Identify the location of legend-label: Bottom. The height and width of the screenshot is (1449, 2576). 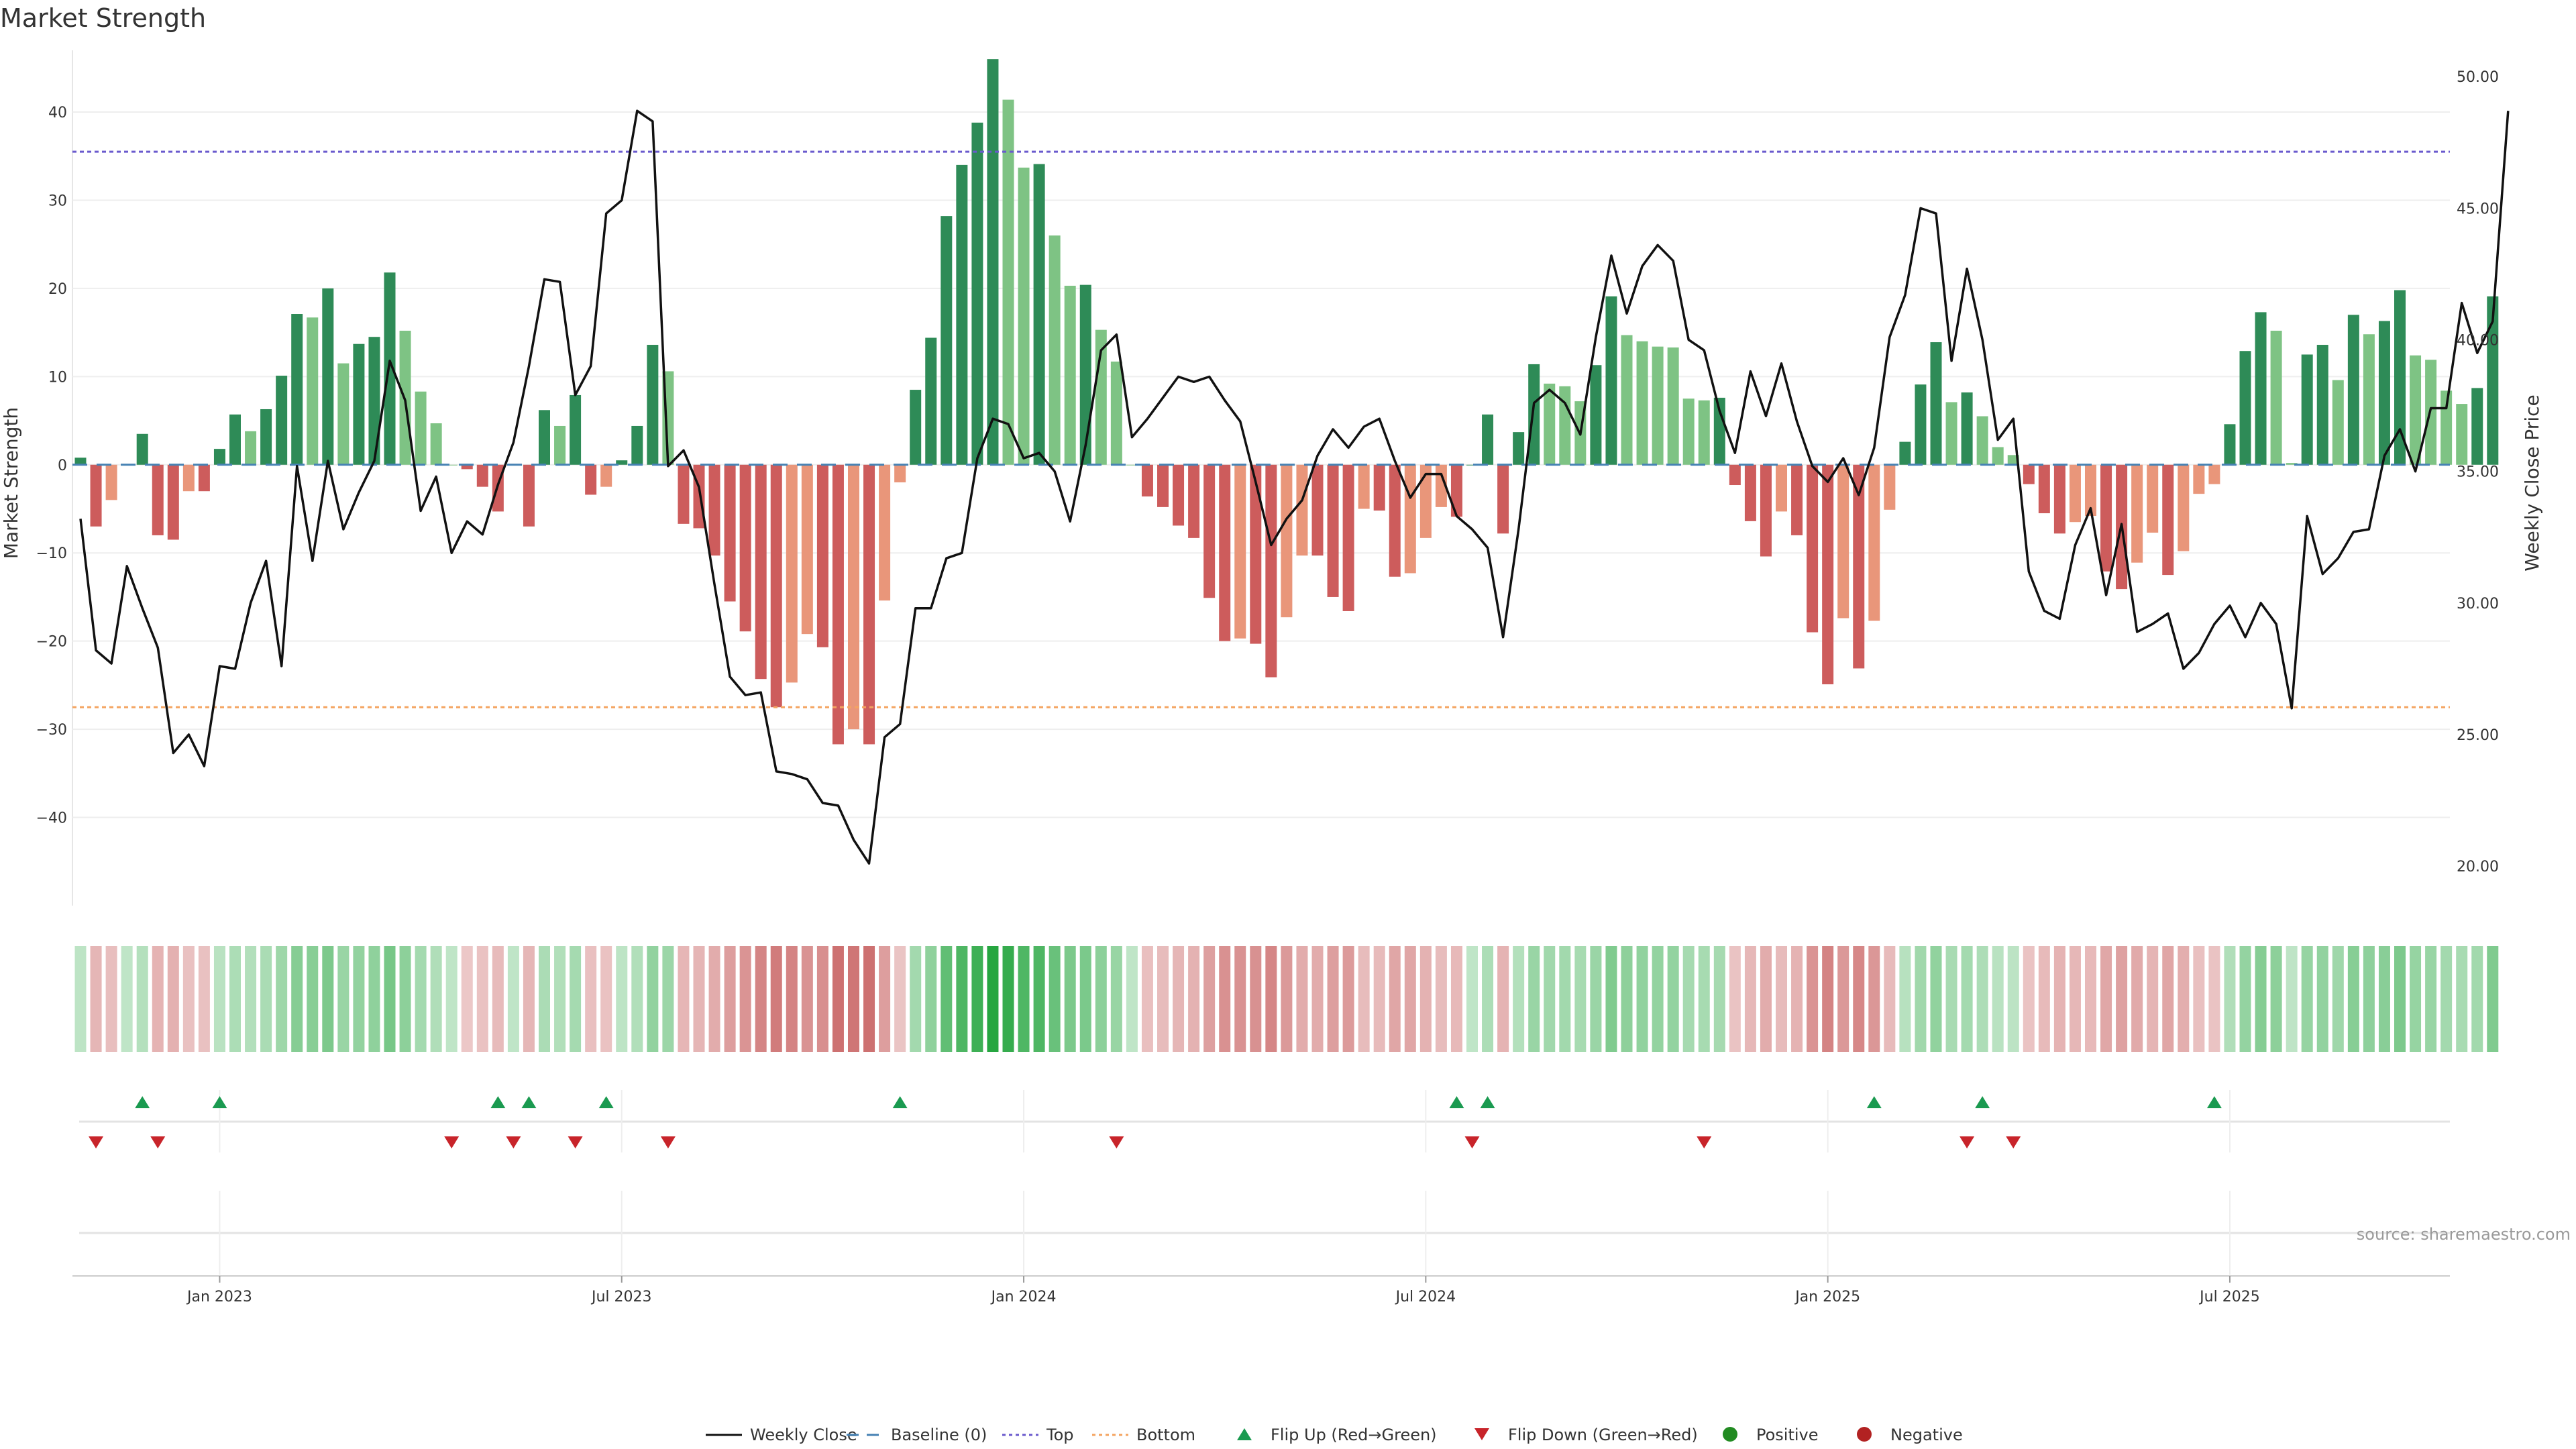
(1165, 1435).